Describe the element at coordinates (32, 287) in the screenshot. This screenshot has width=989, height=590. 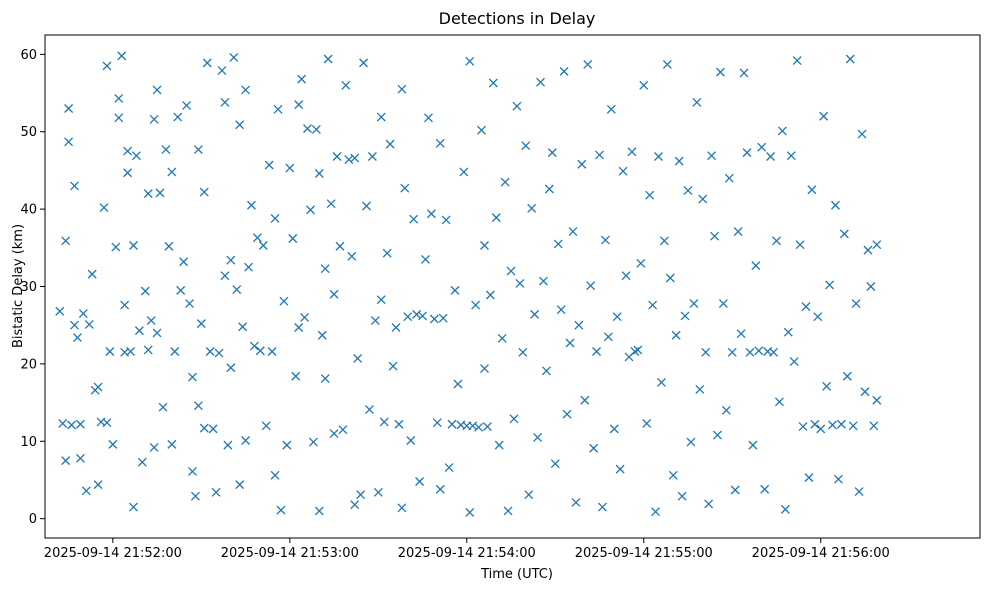
I see `y-axis: 0 10 20 30 40 50 60` at that location.